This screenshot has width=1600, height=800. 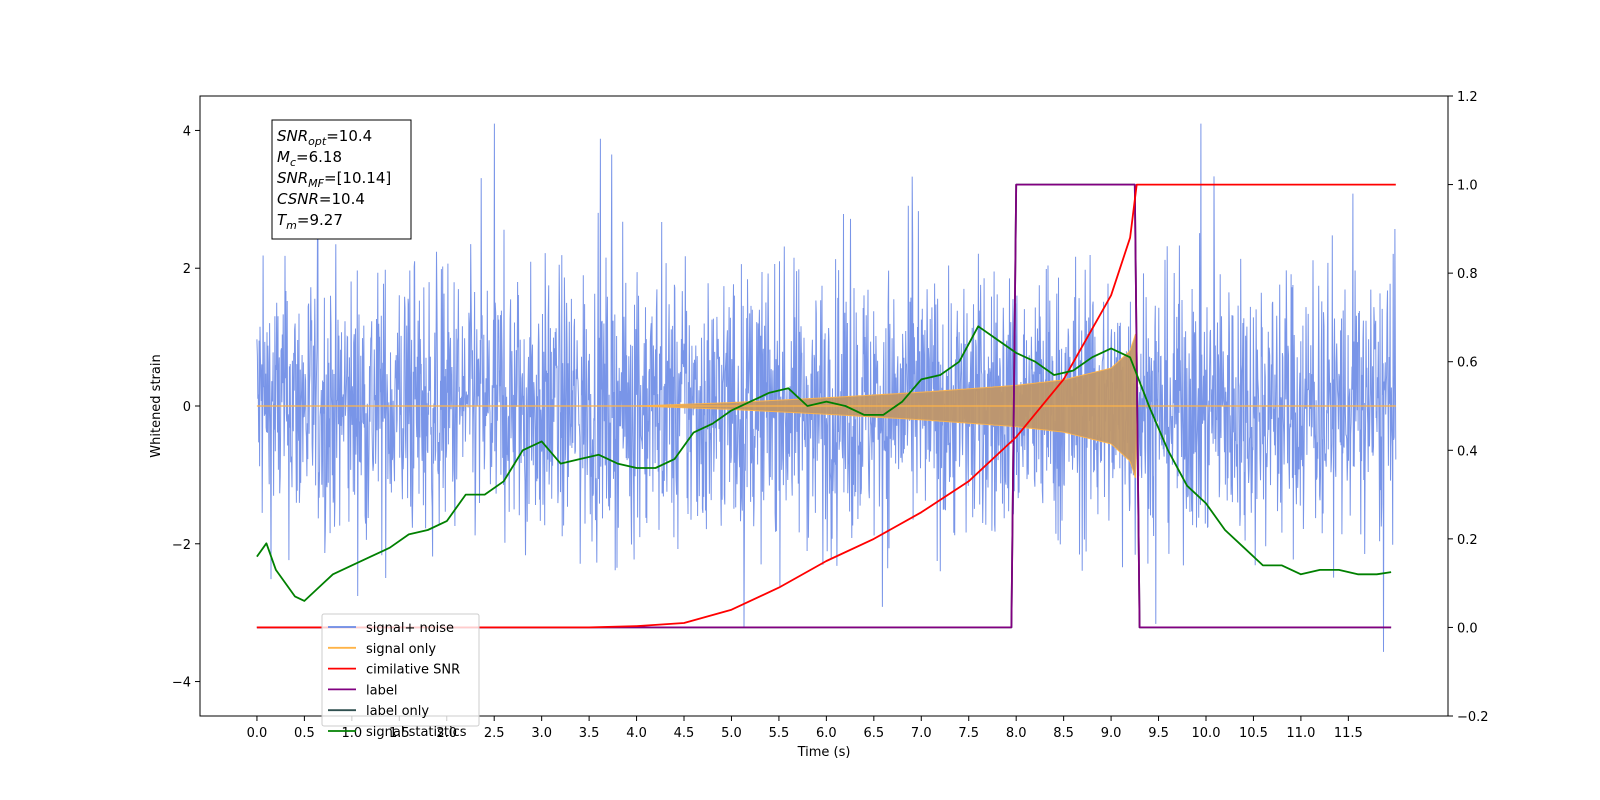 What do you see at coordinates (181, 545) in the screenshot?
I see `y-tick-label: −2` at bounding box center [181, 545].